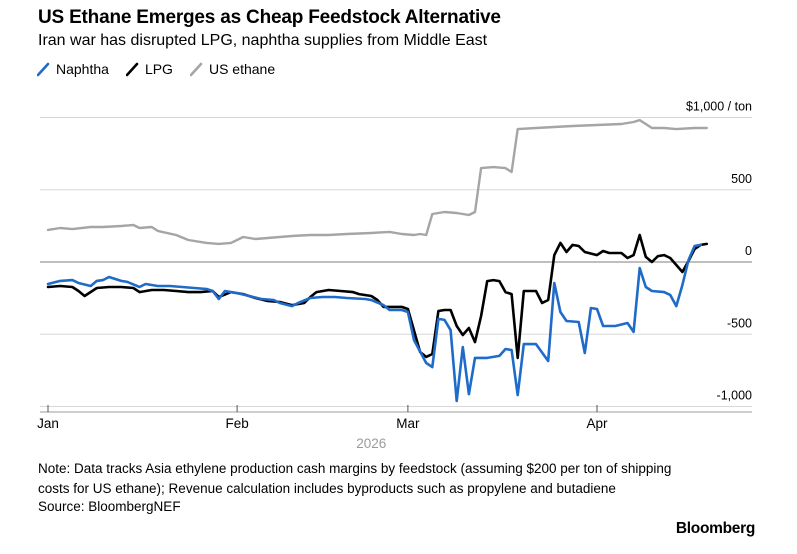  I want to click on source-label: Source: BloombergNEF, so click(109, 506).